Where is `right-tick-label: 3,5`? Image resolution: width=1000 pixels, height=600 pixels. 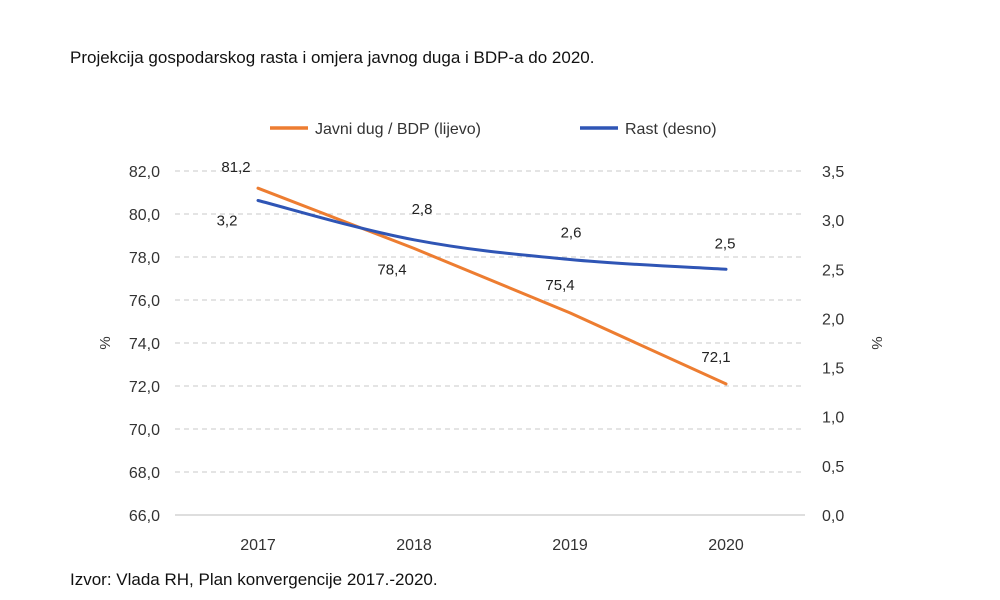 right-tick-label: 3,5 is located at coordinates (833, 172).